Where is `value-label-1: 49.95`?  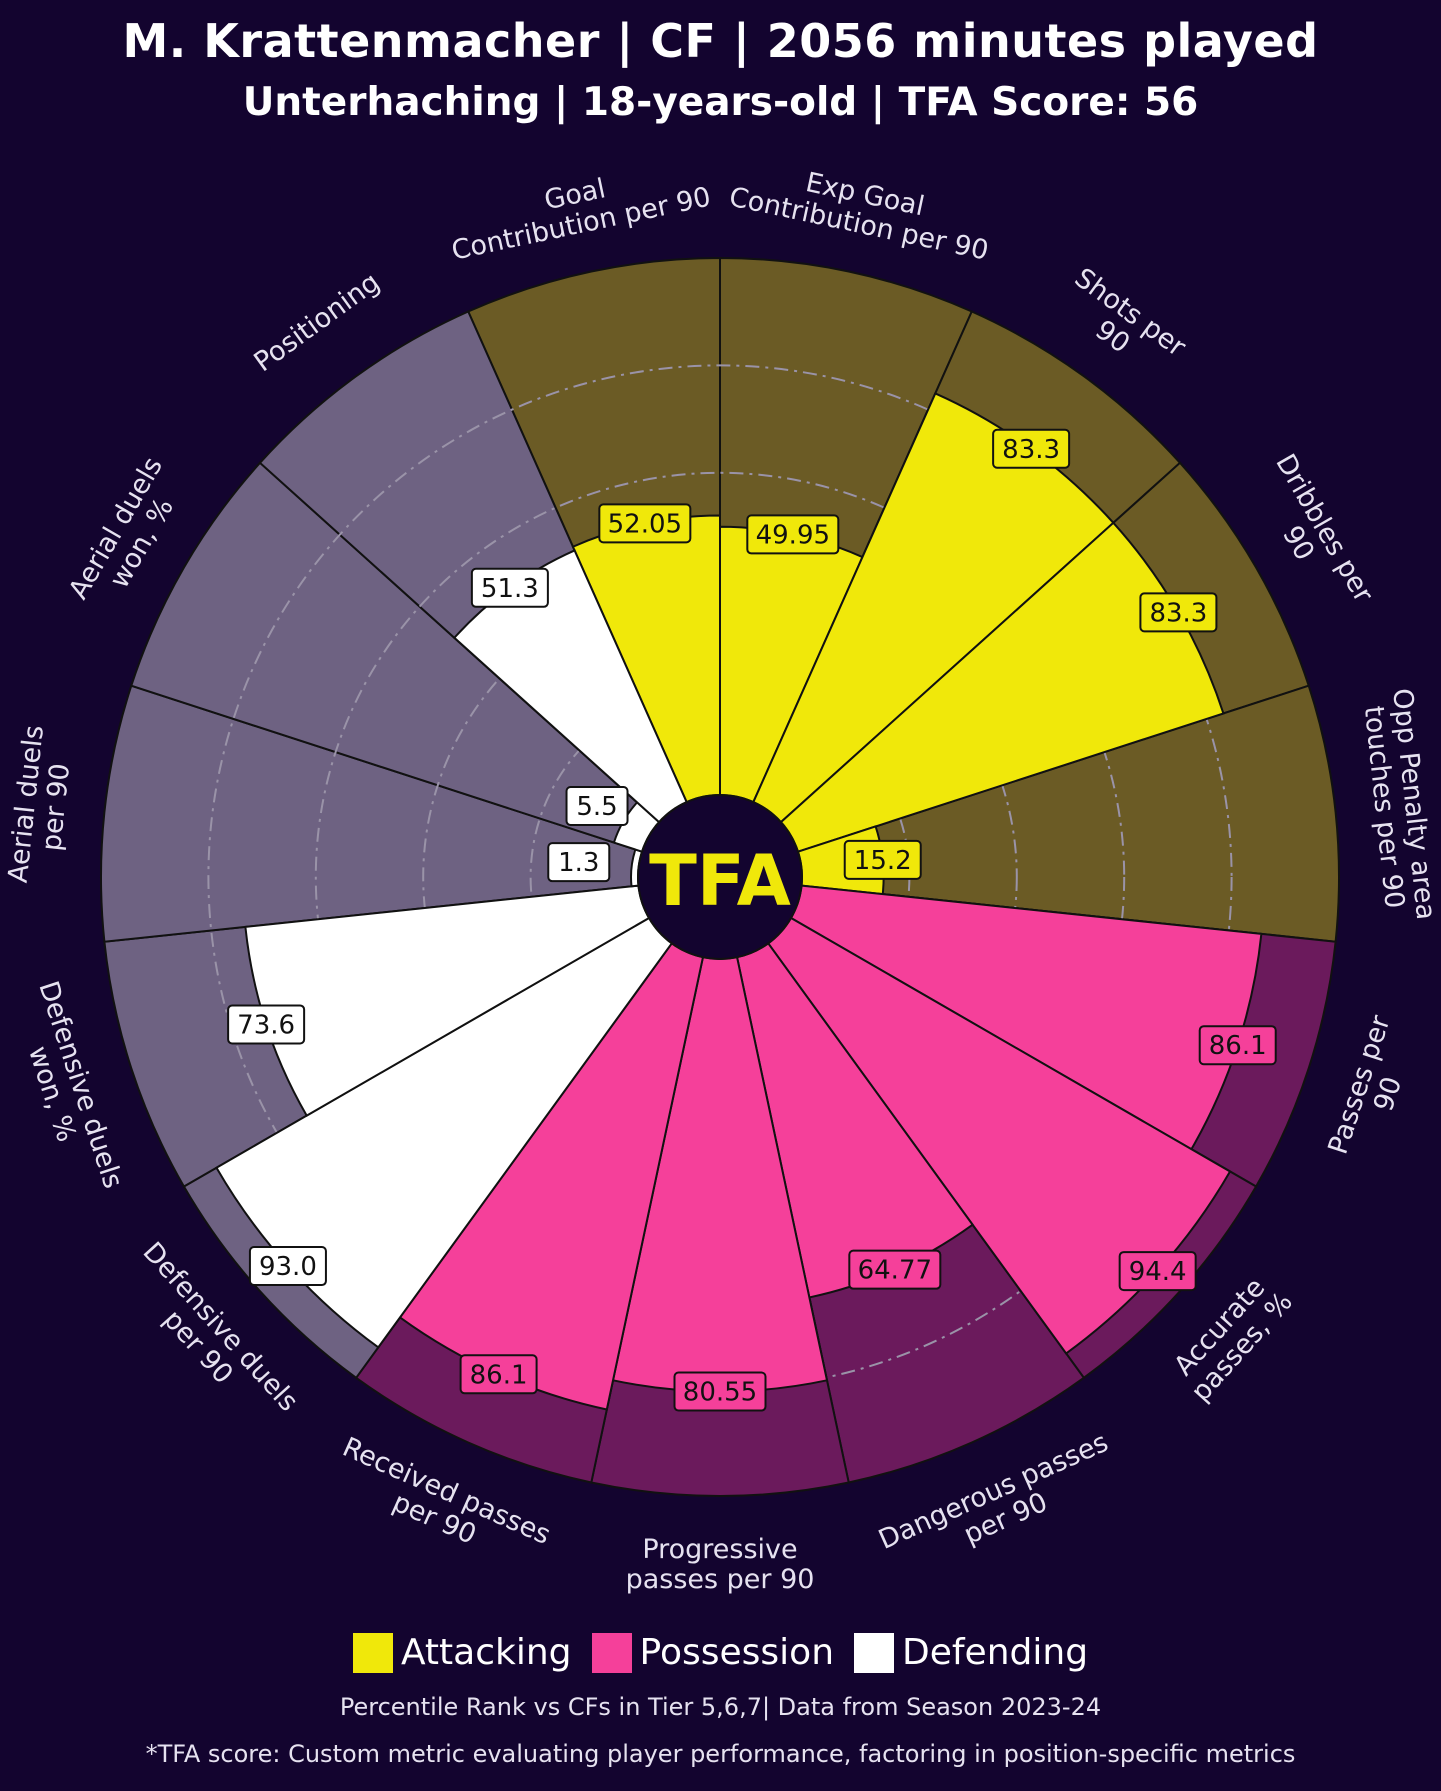
value-label-1: 49.95 is located at coordinates (793, 535).